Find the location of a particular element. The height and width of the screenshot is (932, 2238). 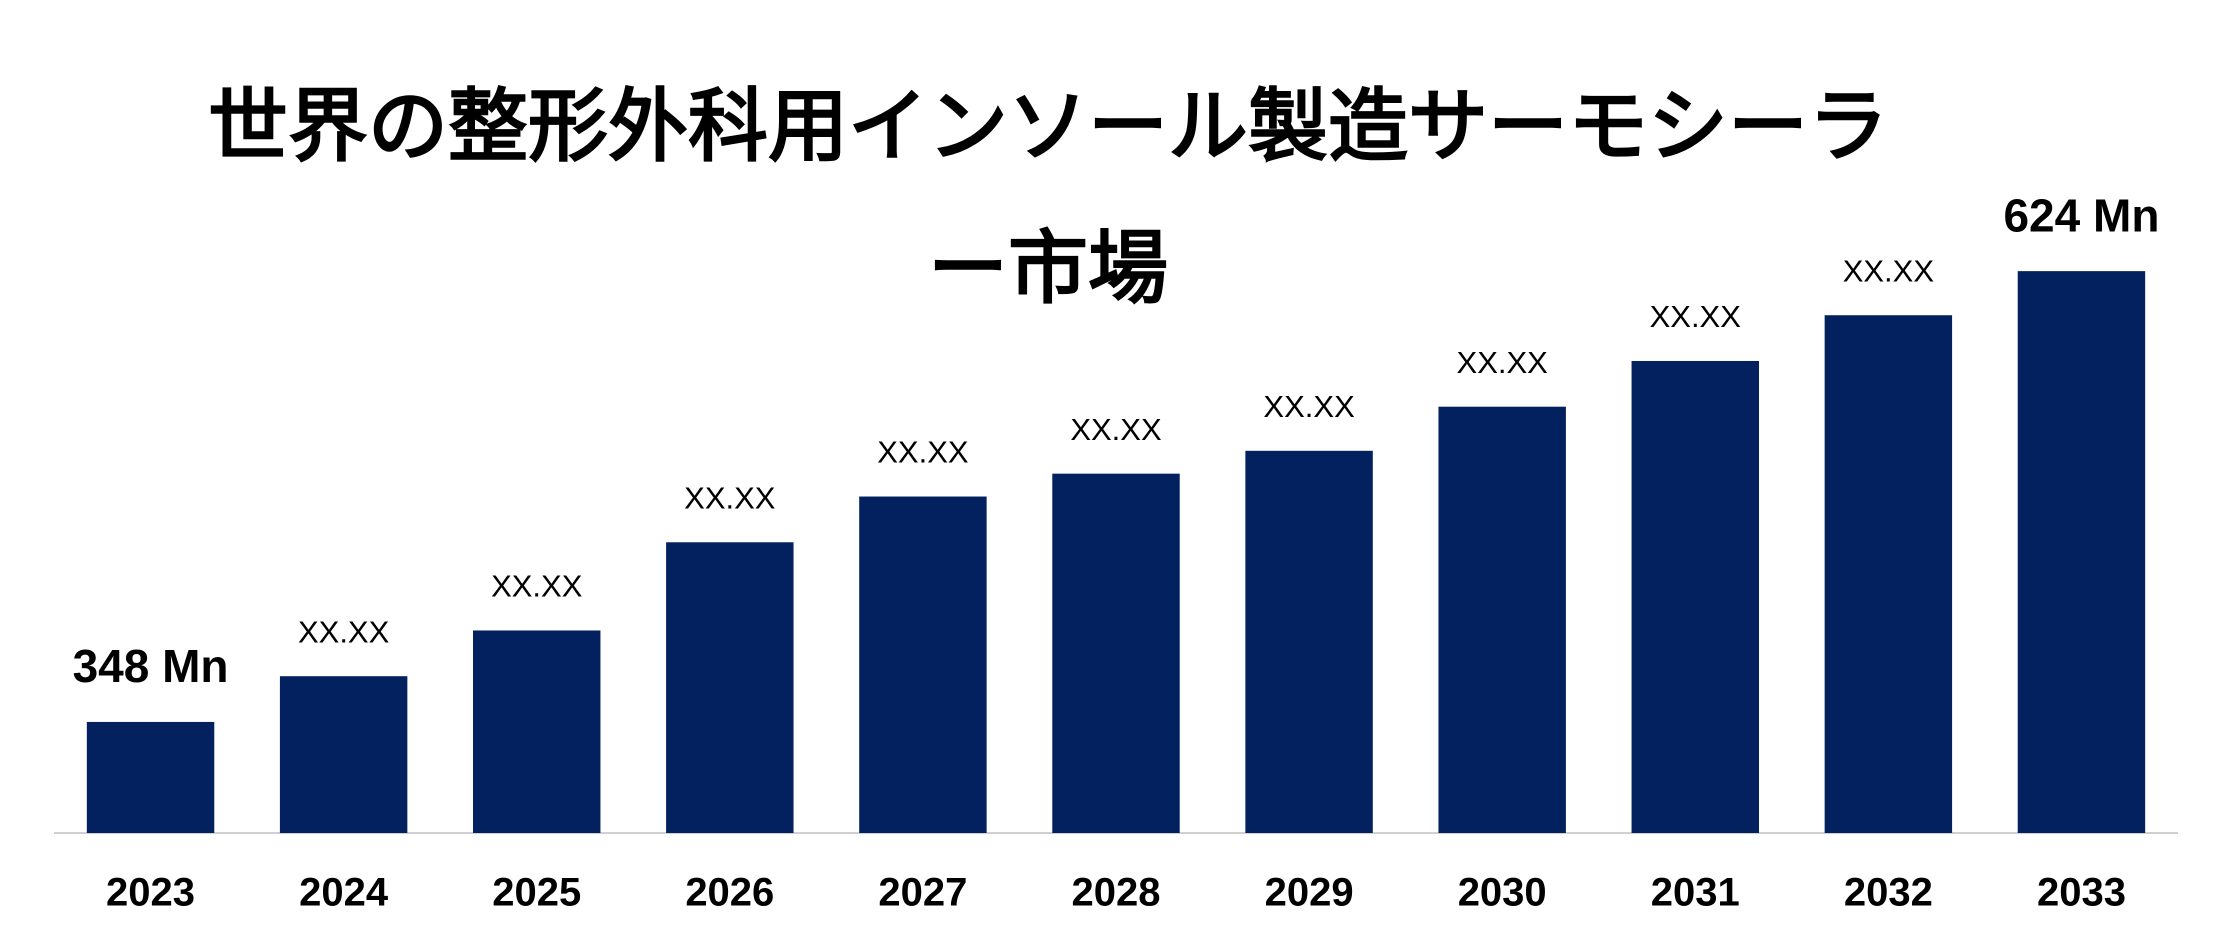

x-tick-label: 2028 is located at coordinates (1116, 893).